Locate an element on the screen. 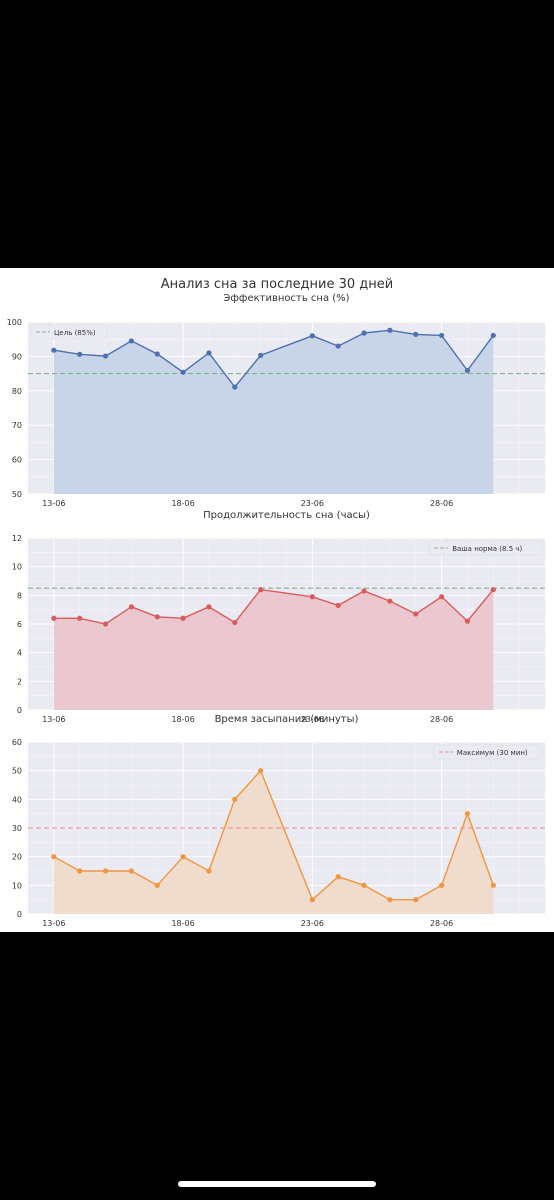  y-tick-label: 30 is located at coordinates (17, 828).